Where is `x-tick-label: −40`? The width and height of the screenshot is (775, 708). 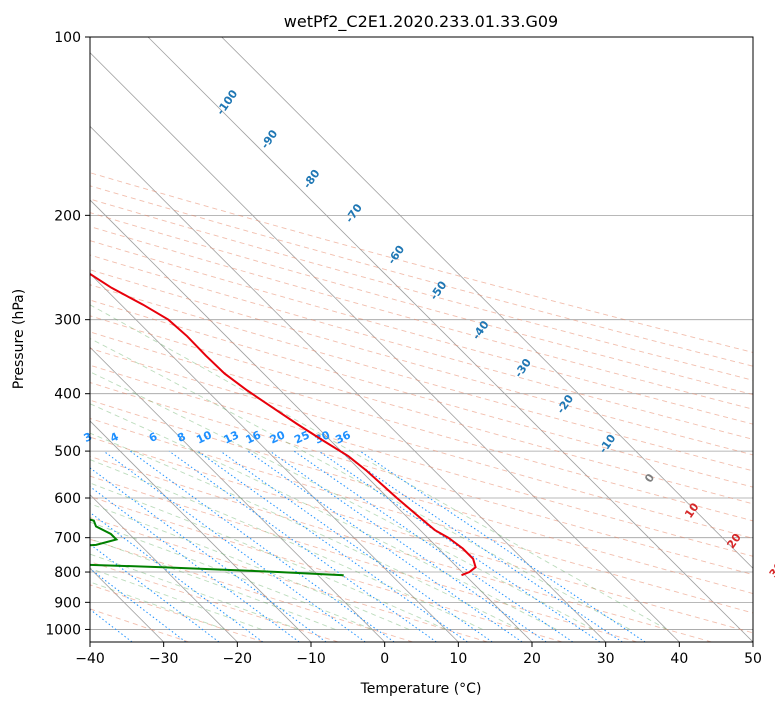
x-tick-label: −40 is located at coordinates (90, 659).